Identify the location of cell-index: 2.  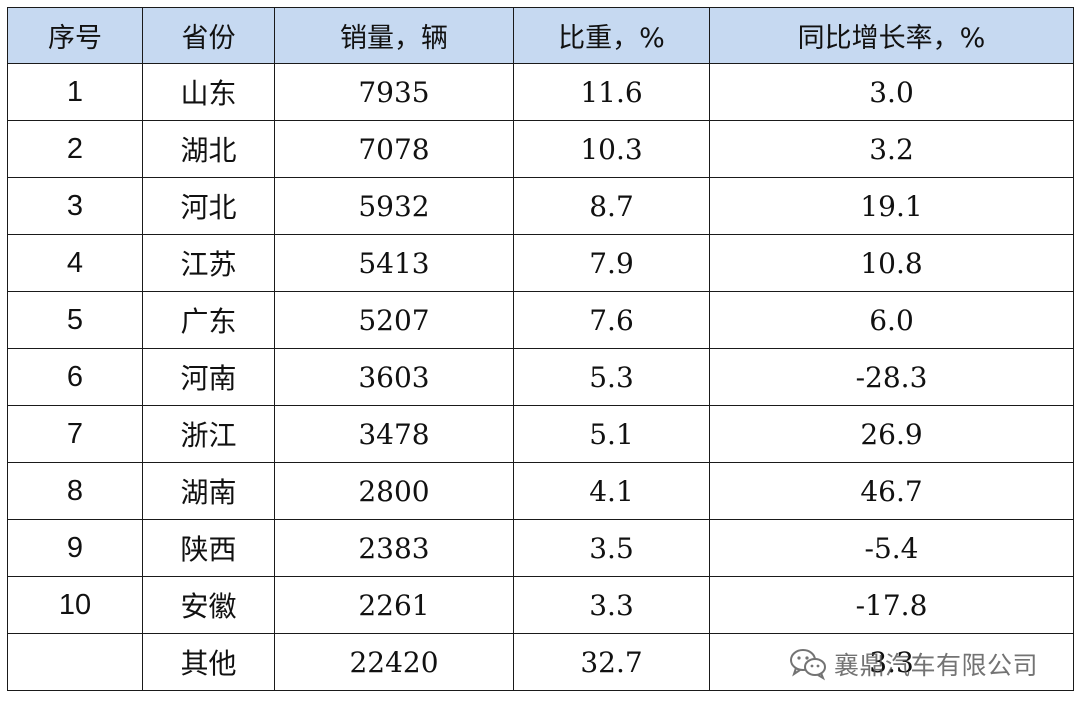
(75, 149).